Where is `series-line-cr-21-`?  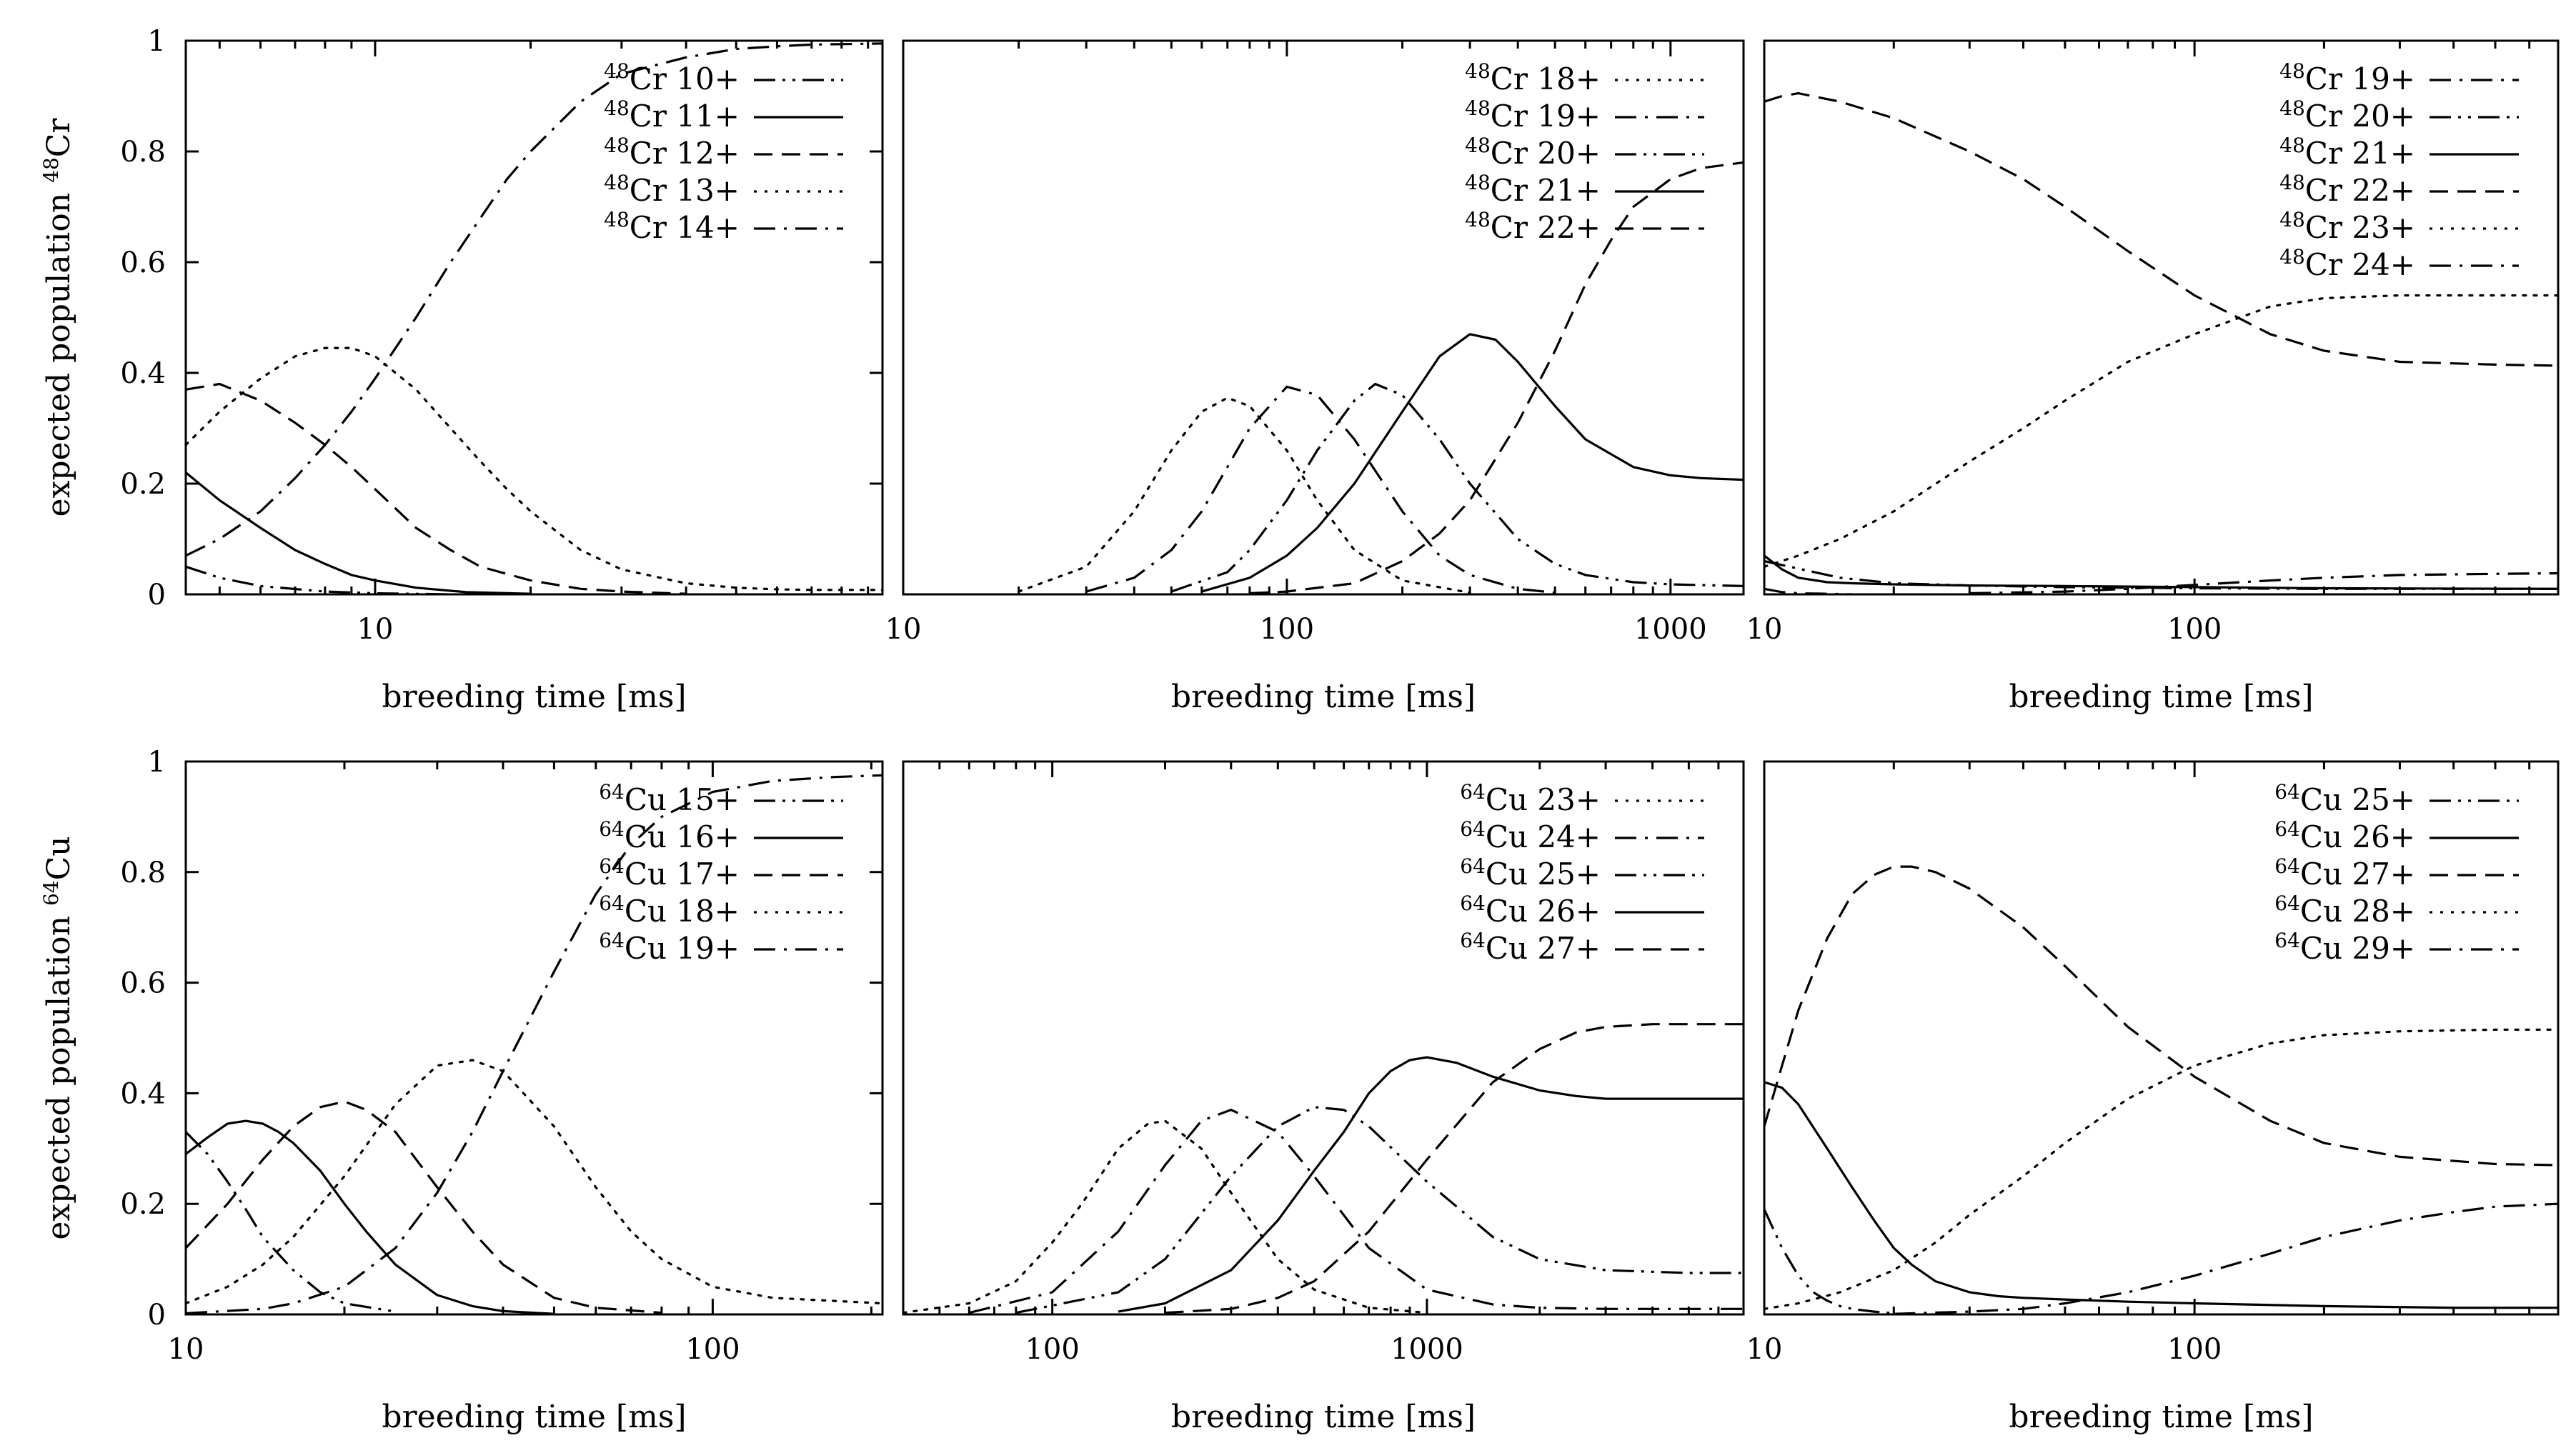 series-line-cr-21- is located at coordinates (2161, 572).